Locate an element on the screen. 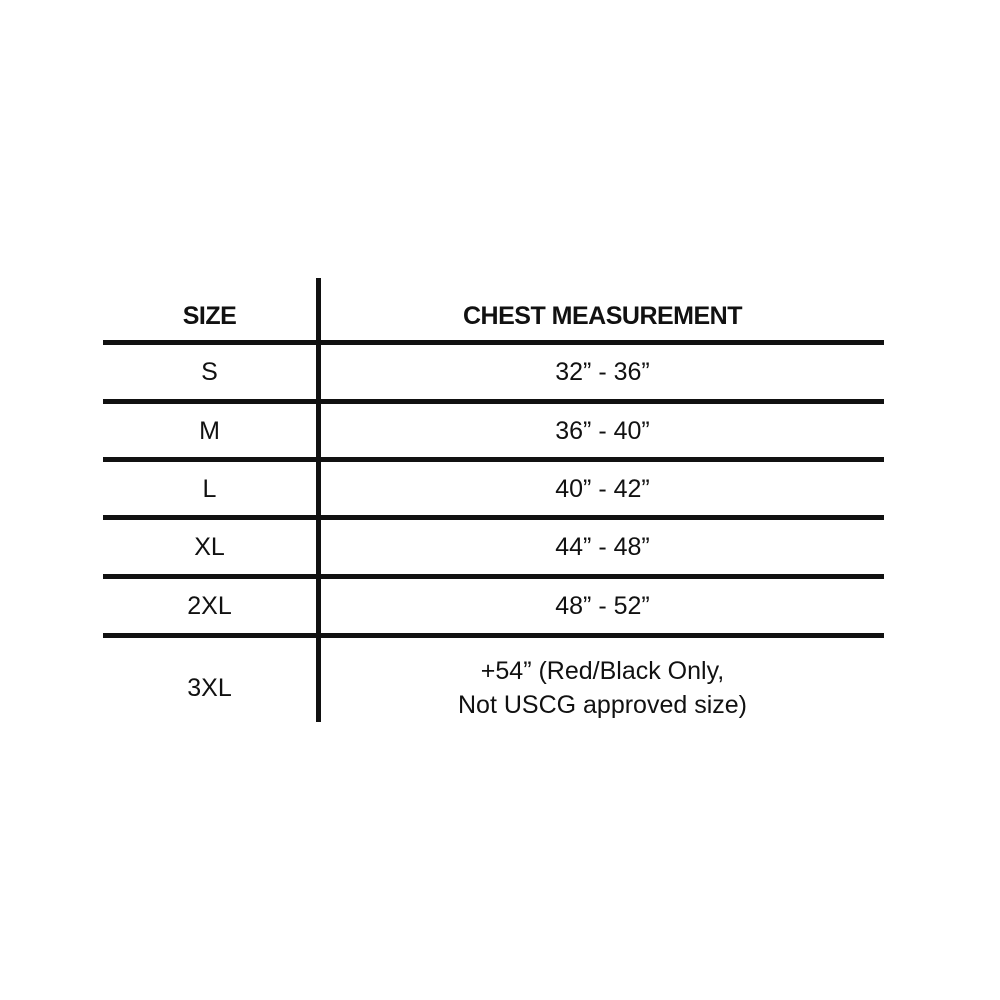  size-cell: 3XL is located at coordinates (209, 688).